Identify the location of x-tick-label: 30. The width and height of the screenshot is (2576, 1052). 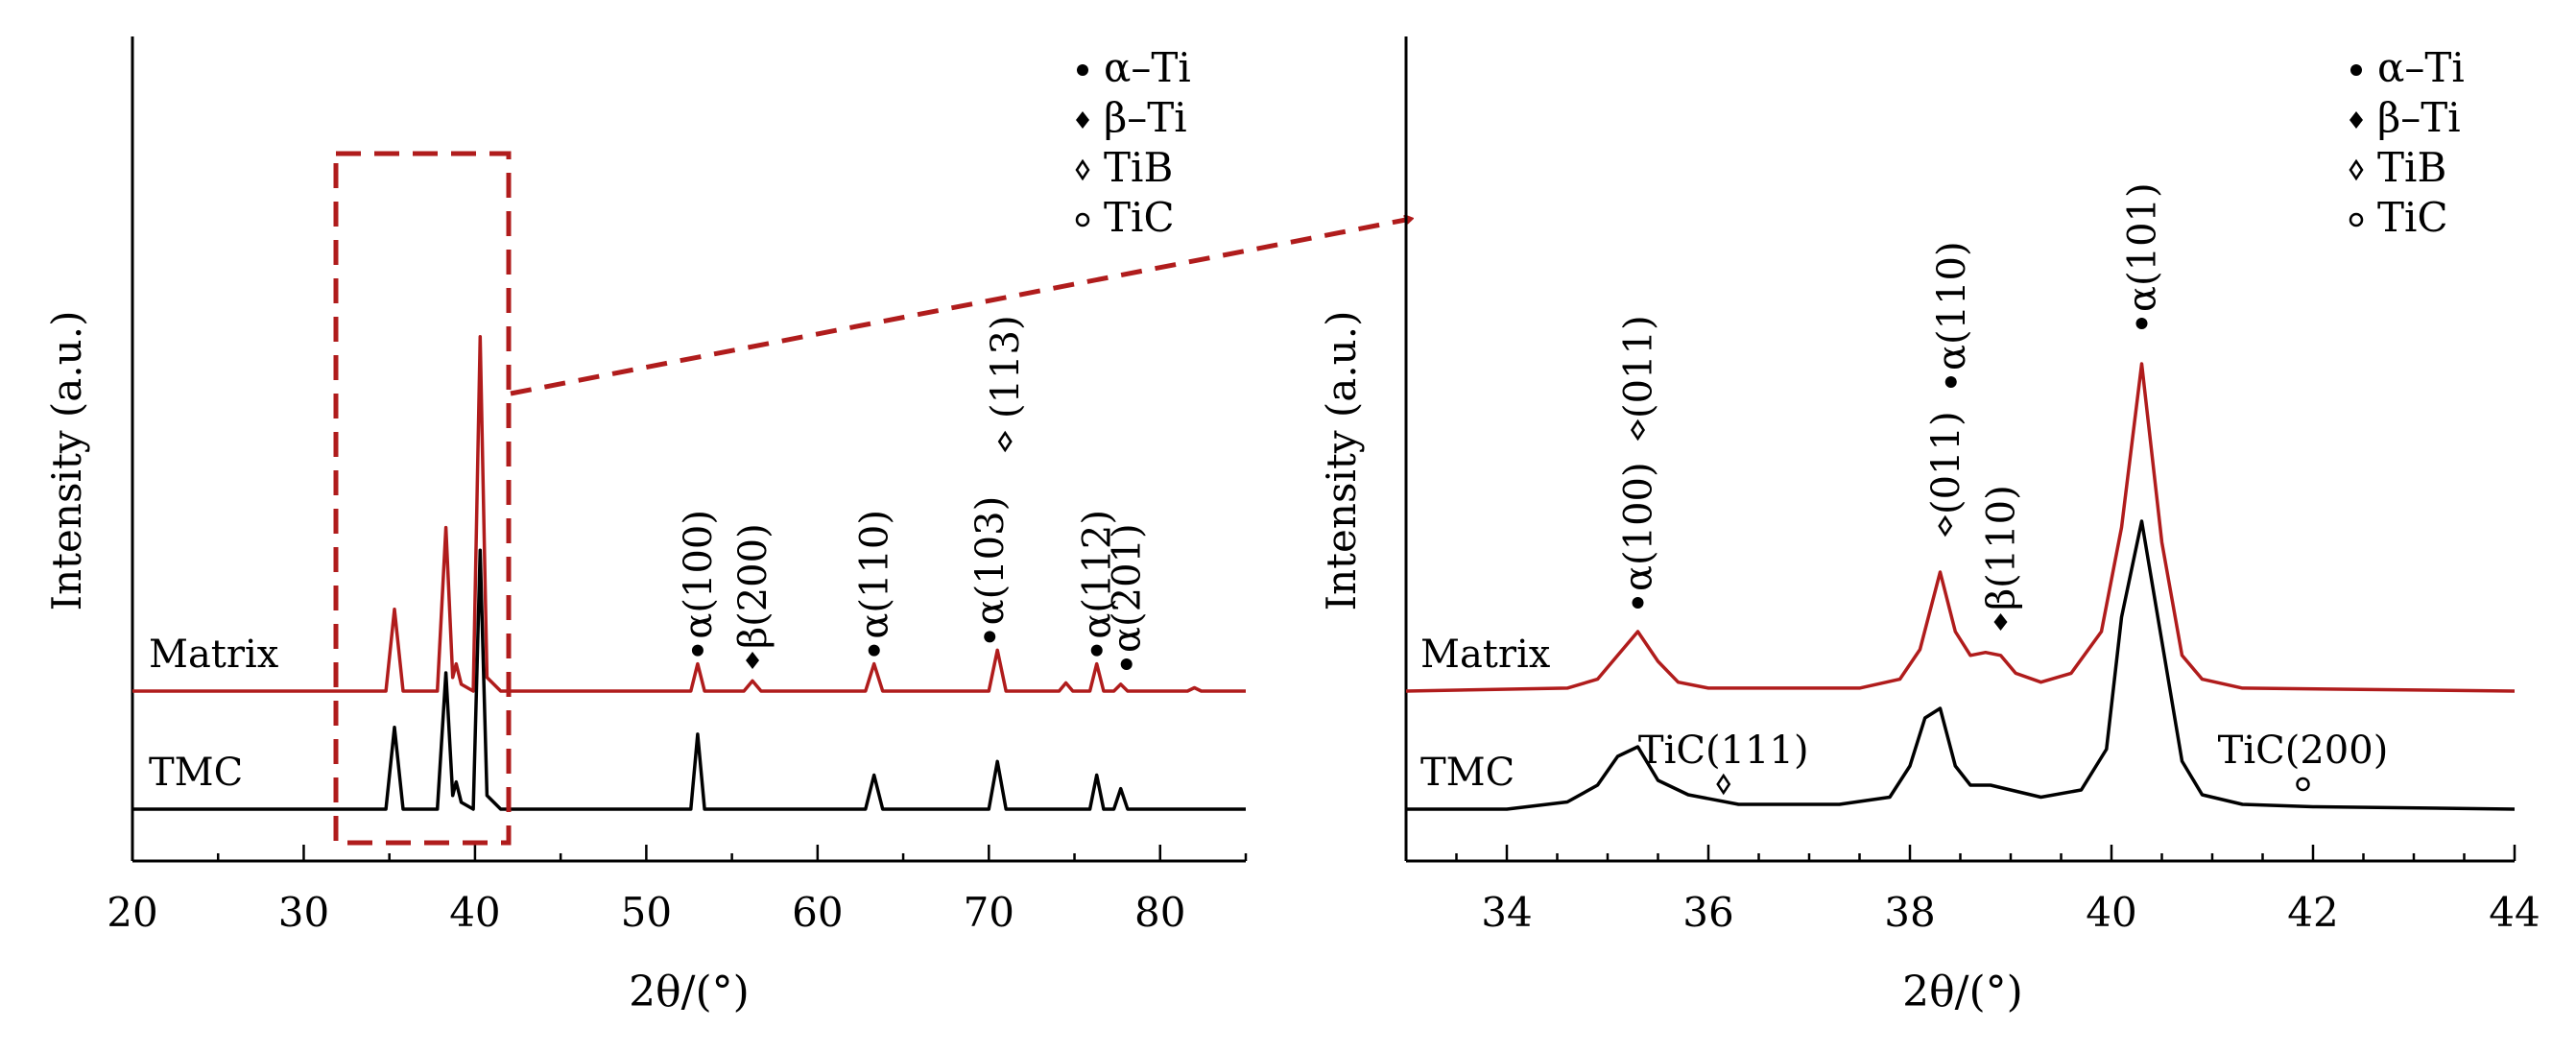
(303, 912).